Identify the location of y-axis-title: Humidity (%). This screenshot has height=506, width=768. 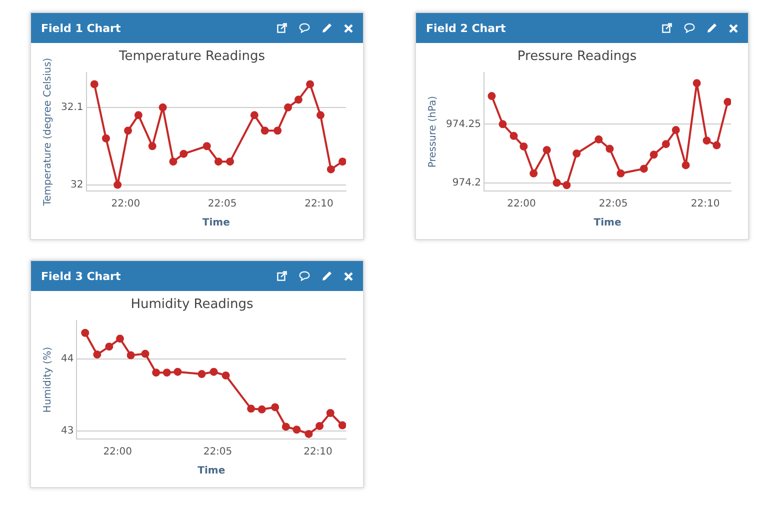
(48, 379).